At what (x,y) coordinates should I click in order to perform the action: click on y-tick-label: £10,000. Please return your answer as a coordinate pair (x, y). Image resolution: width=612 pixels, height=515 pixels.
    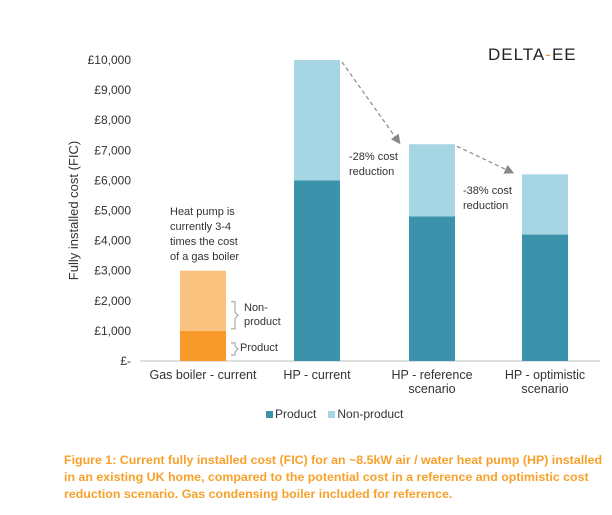
    Looking at the image, I should click on (110, 60).